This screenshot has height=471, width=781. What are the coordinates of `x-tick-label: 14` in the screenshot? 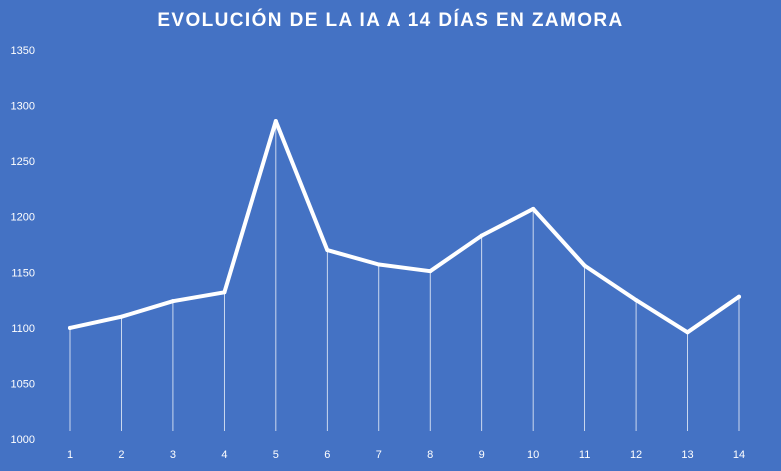 It's located at (739, 455).